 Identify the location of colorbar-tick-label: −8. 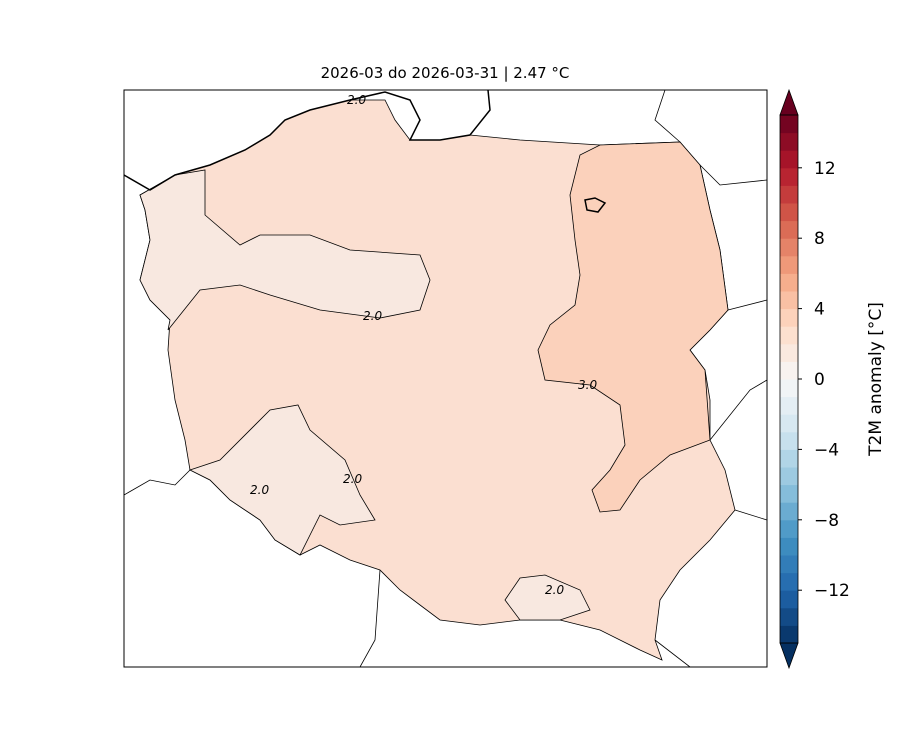
(826, 521).